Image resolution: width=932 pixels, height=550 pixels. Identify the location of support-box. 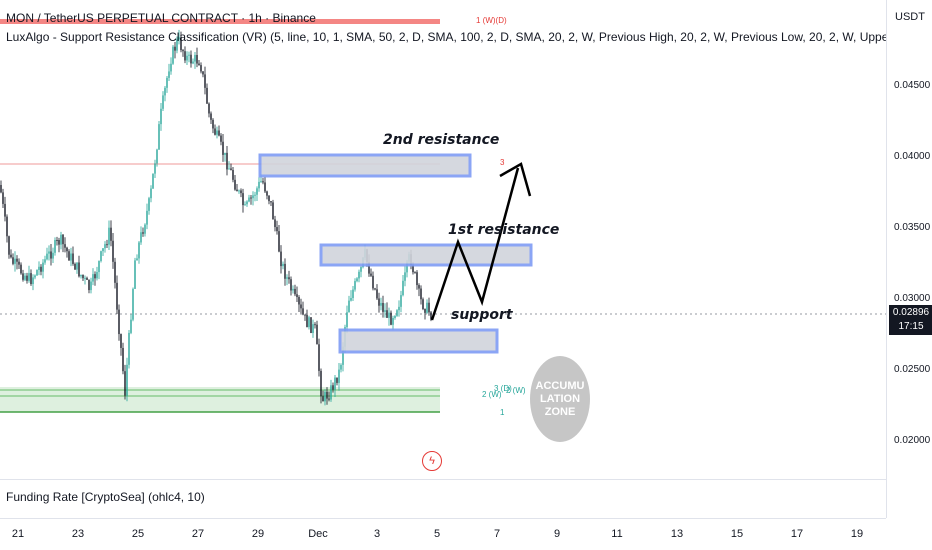
(418, 341).